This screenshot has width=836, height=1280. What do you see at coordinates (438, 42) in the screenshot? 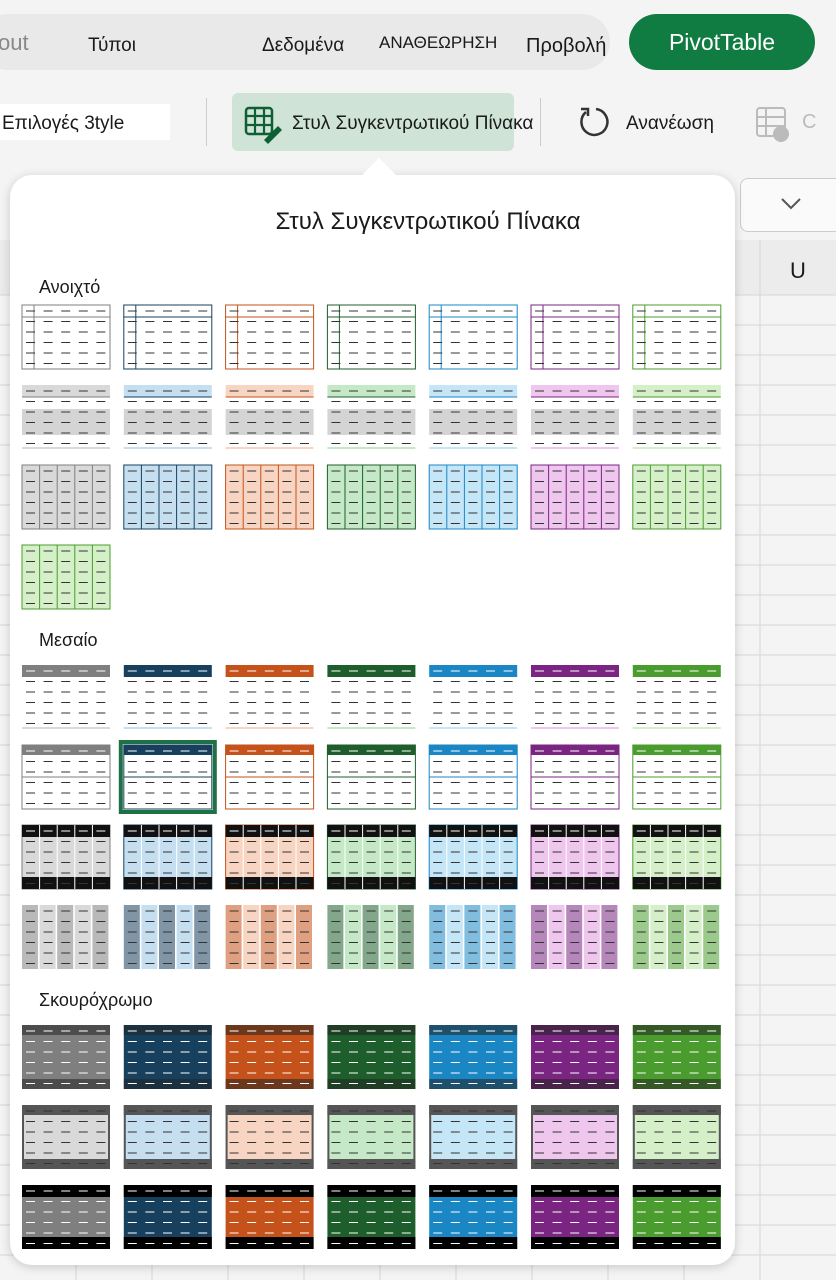
I see `tab: ΑΝΑΘΕΩΡΗΣΗ` at bounding box center [438, 42].